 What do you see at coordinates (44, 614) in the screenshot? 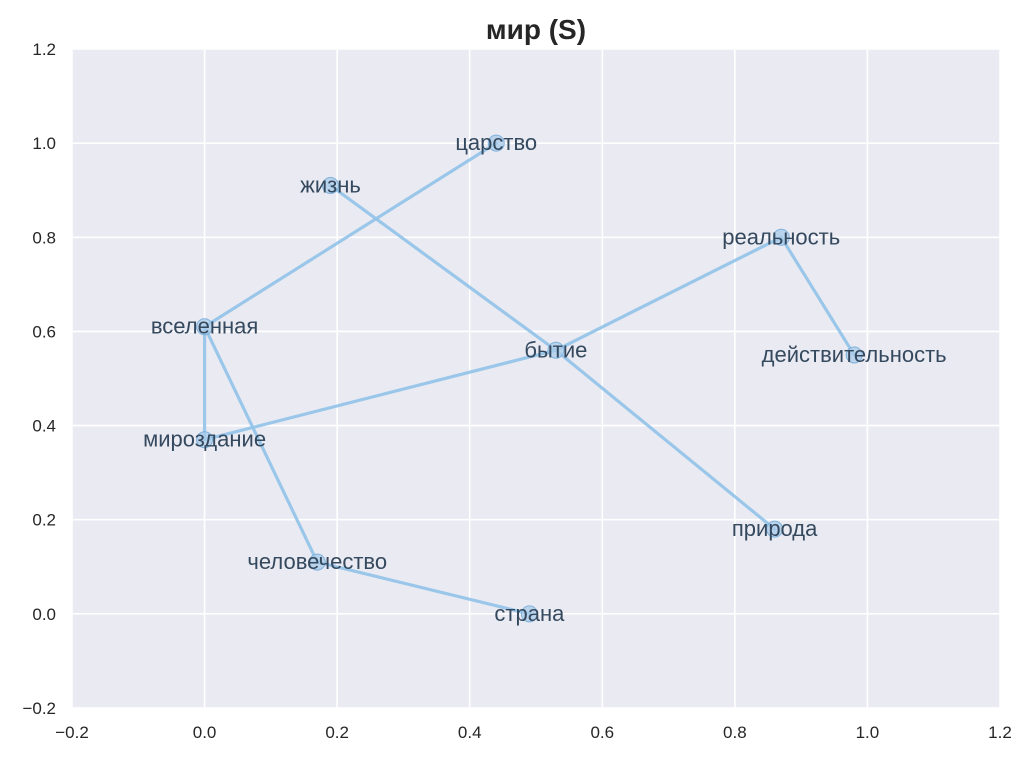
I see `y-tick-label: 0.0` at bounding box center [44, 614].